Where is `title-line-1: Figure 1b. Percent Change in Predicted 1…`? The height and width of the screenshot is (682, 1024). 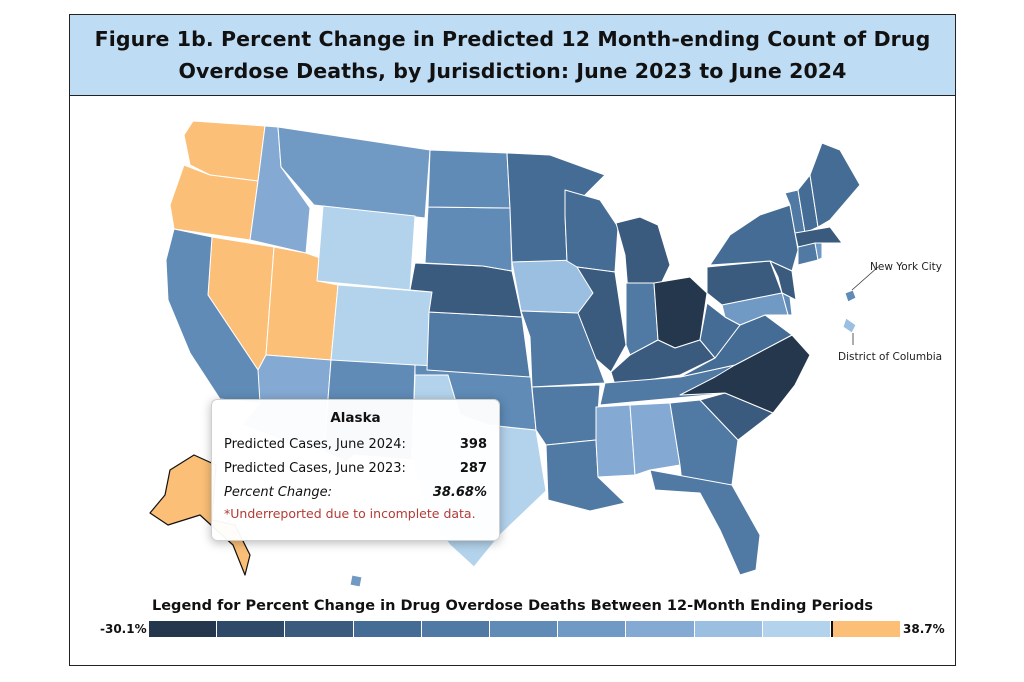 title-line-1: Figure 1b. Percent Change in Predicted 1… is located at coordinates (512, 39).